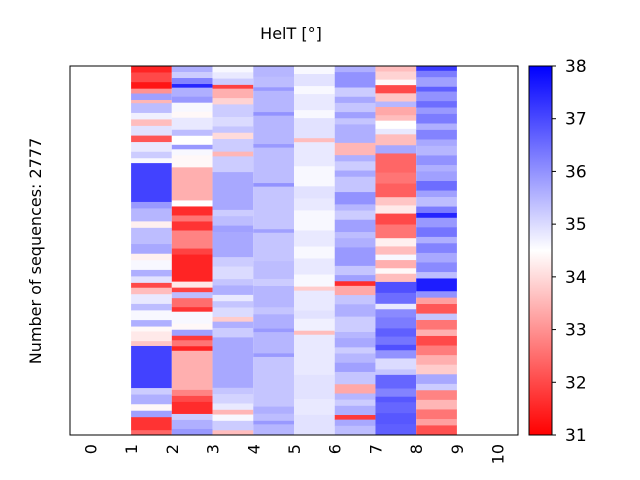 This screenshot has width=640, height=480. What do you see at coordinates (151, 116) in the screenshot?
I see `heatmap-cell-col1-seg7` at bounding box center [151, 116].